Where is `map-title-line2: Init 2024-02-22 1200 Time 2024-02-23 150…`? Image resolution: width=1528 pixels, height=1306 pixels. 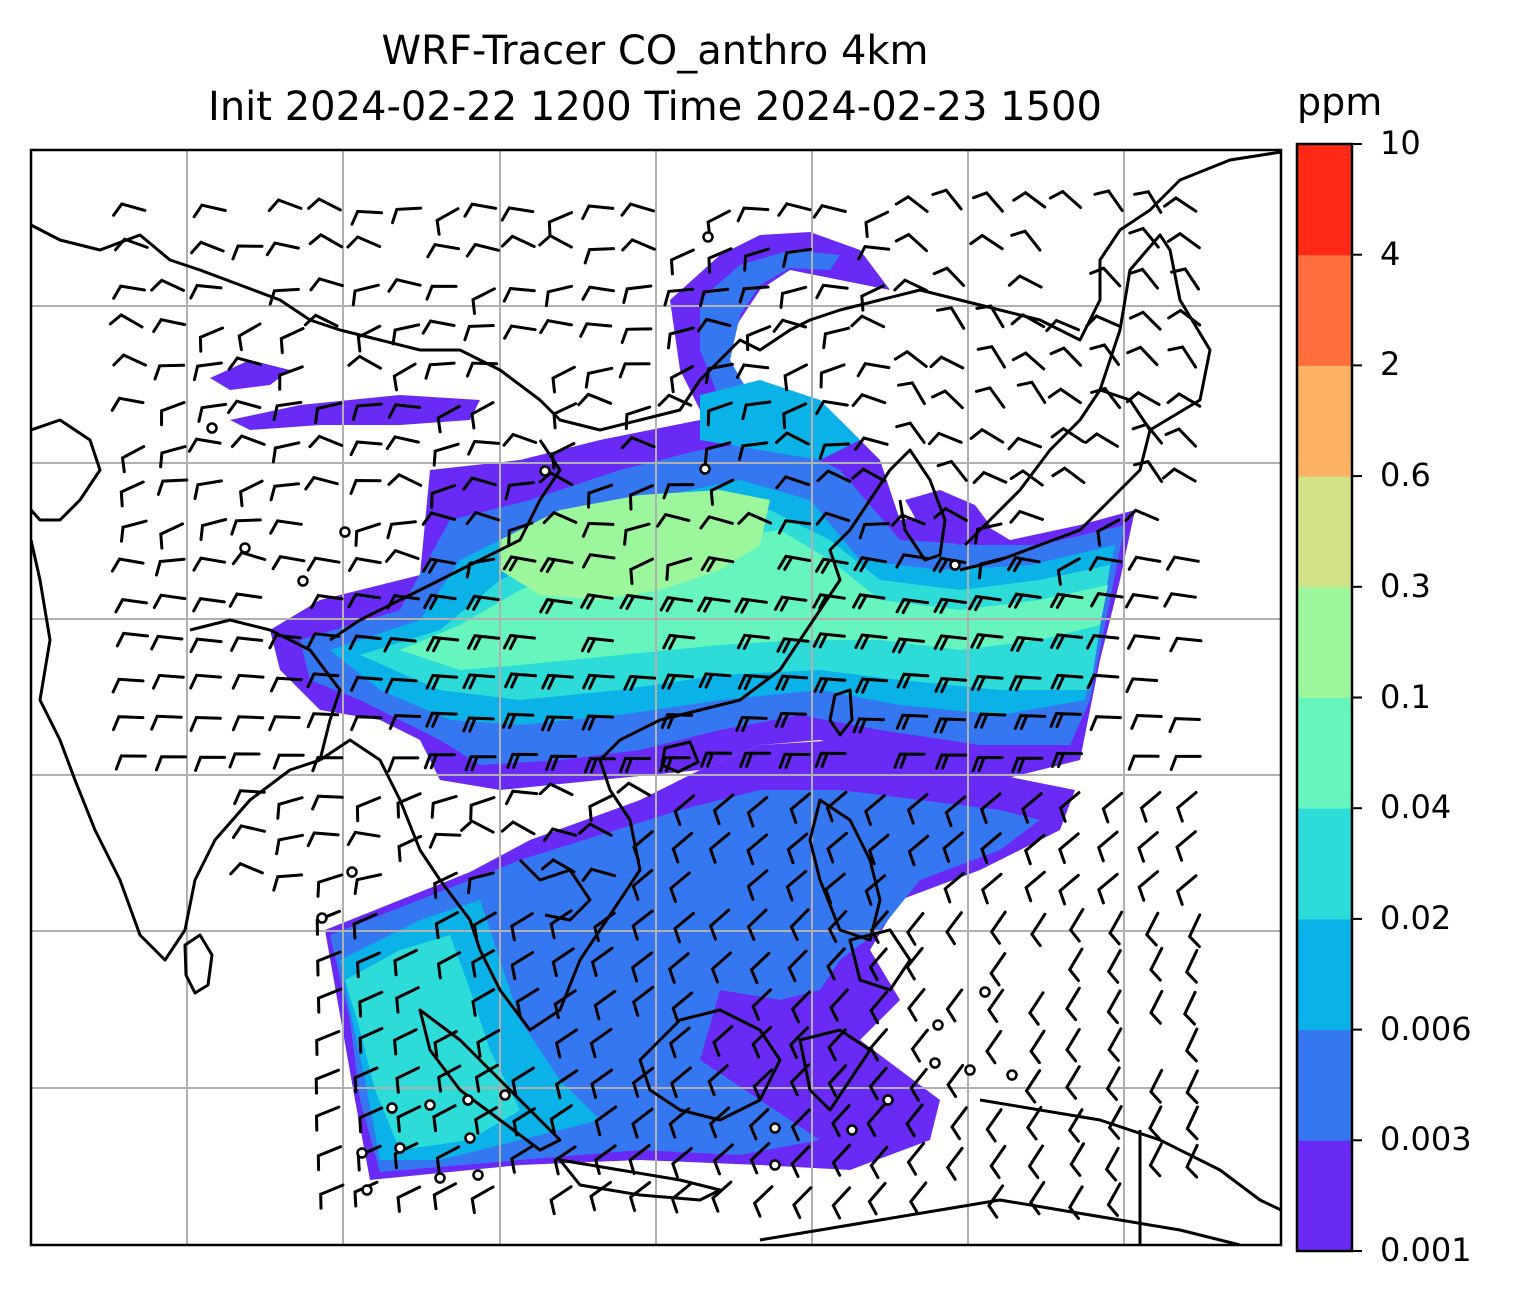
map-title-line2: Init 2024-02-22 1200 Time 2024-02-23 150… is located at coordinates (655, 107).